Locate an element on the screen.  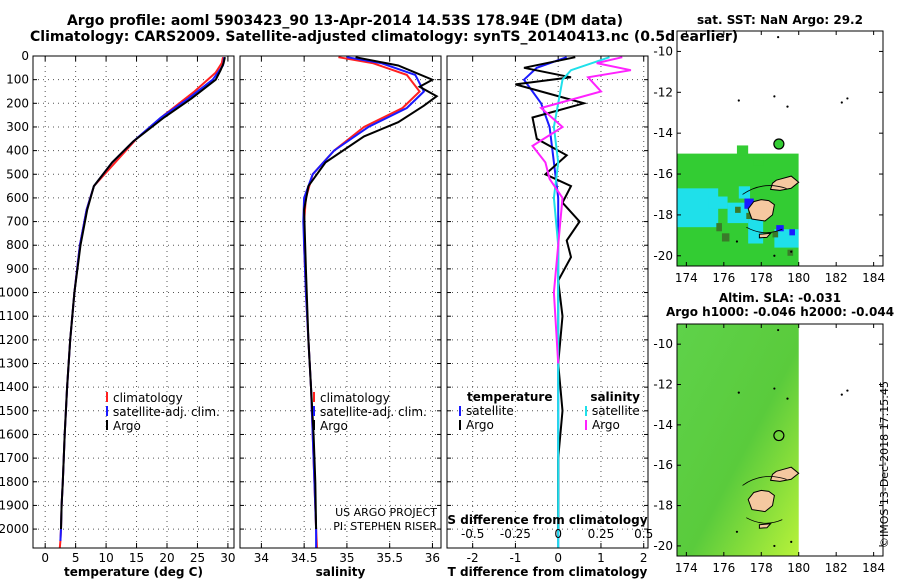
series-group-difference is located at coordinates (573, 302).